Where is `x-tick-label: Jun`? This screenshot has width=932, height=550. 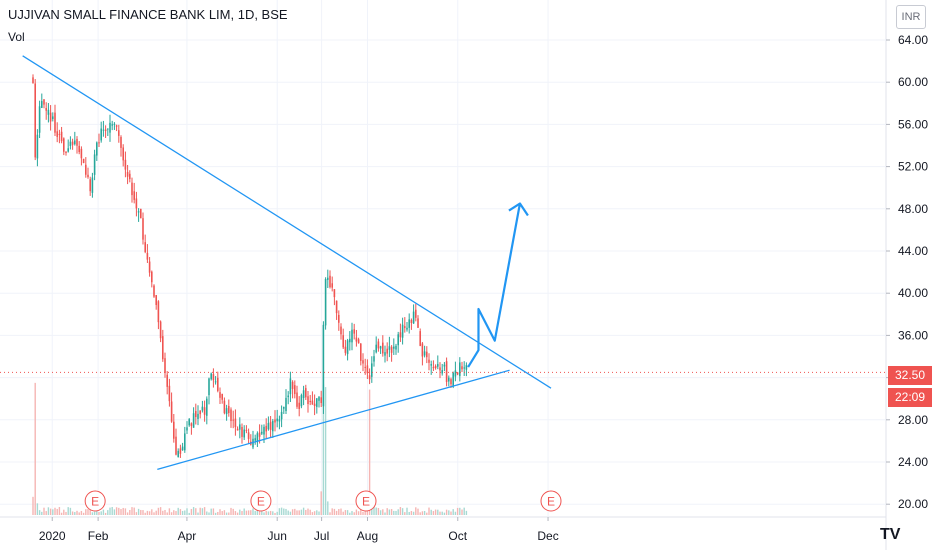
x-tick-label: Jun is located at coordinates (277, 536).